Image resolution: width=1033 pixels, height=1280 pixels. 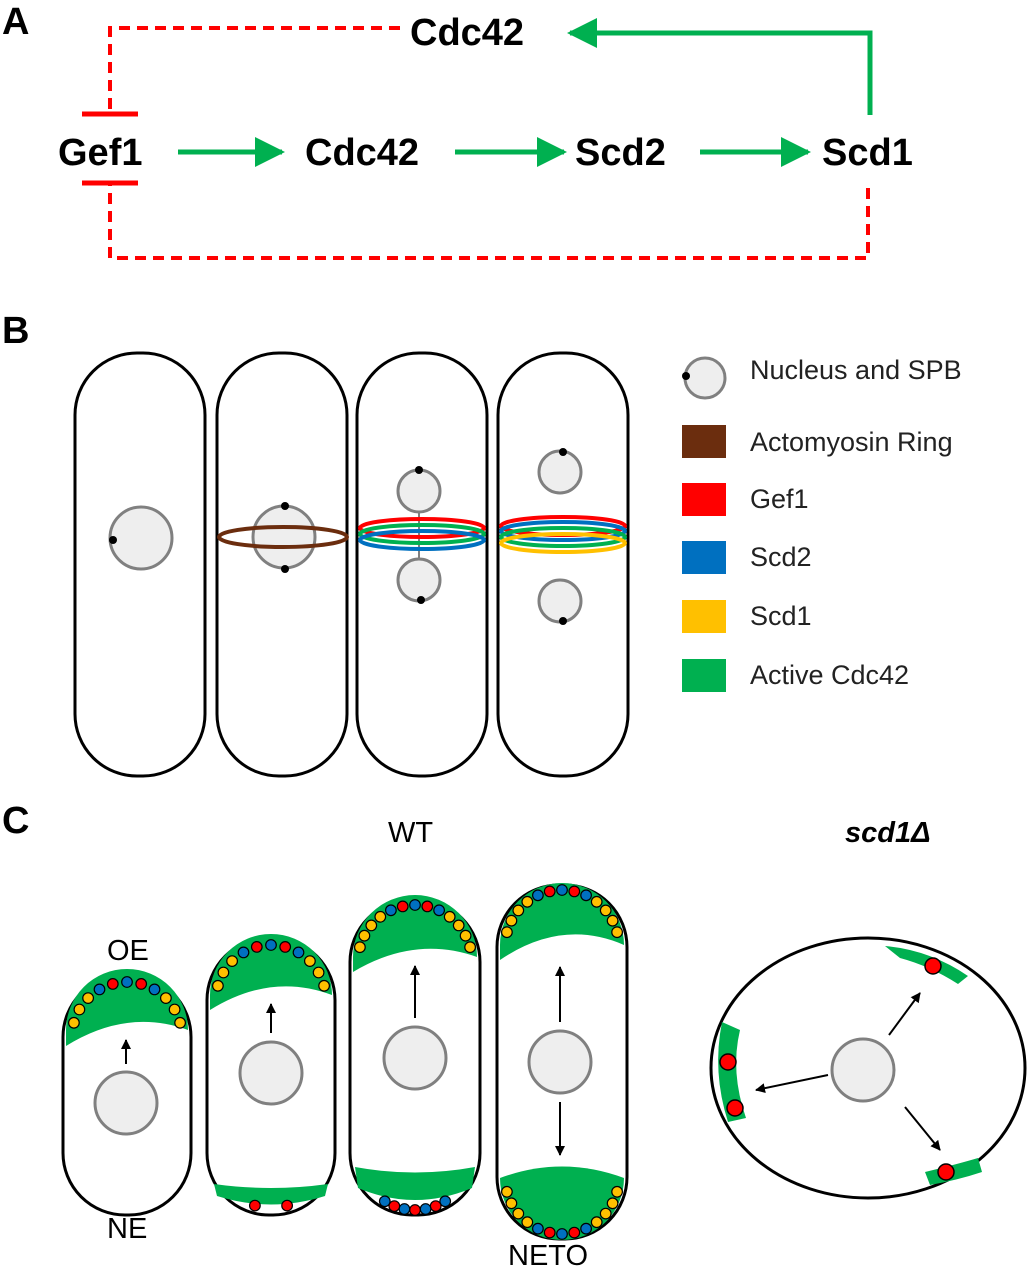 I want to click on panel-a-letter: A, so click(x=15, y=22).